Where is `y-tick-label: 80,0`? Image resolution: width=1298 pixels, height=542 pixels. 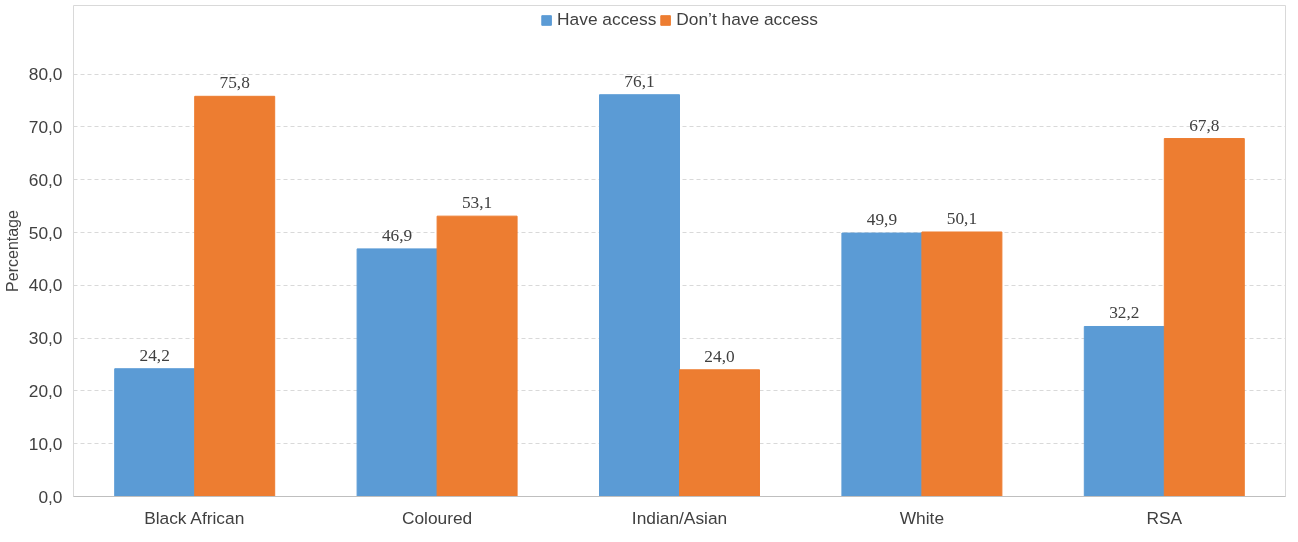 y-tick-label: 80,0 is located at coordinates (45, 74).